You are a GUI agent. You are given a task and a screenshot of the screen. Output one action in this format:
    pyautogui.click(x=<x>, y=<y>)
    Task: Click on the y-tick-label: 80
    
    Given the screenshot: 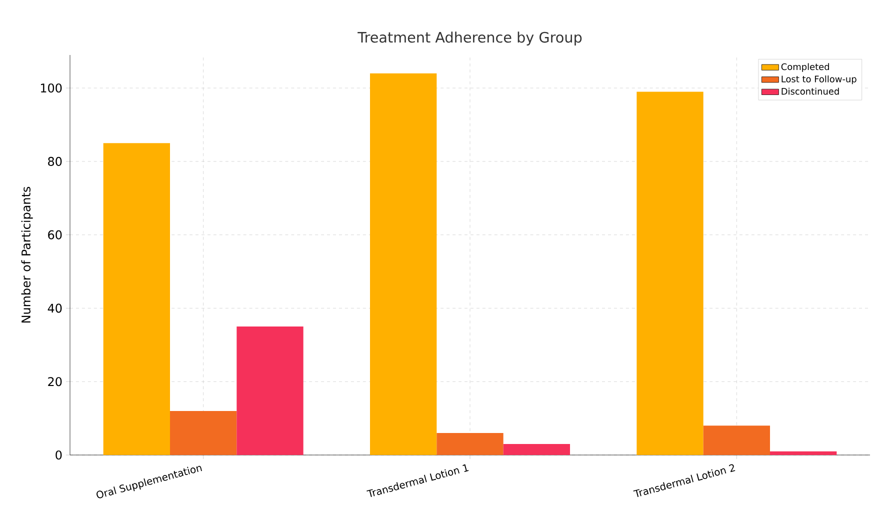 What is the action you would take?
    pyautogui.click(x=55, y=161)
    